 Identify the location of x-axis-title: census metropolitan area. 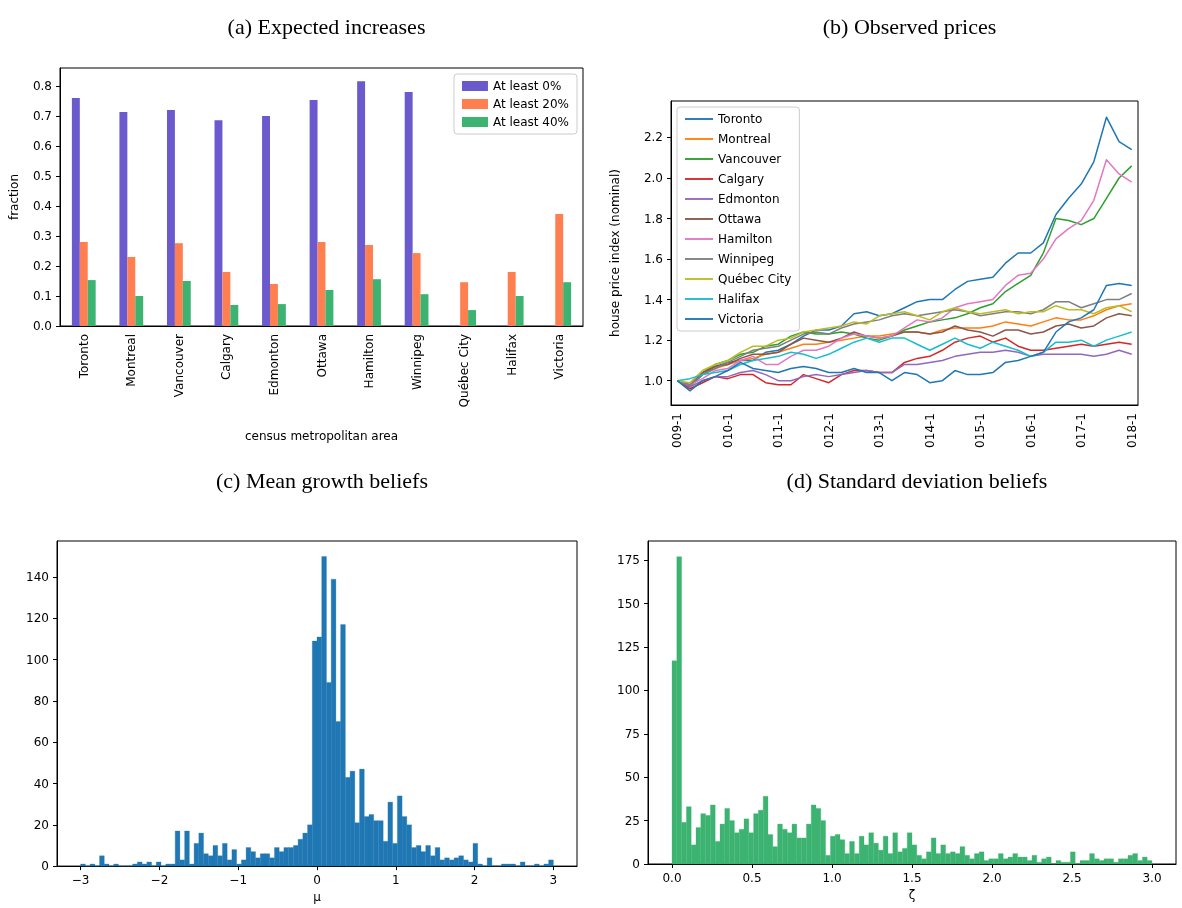
(321, 436).